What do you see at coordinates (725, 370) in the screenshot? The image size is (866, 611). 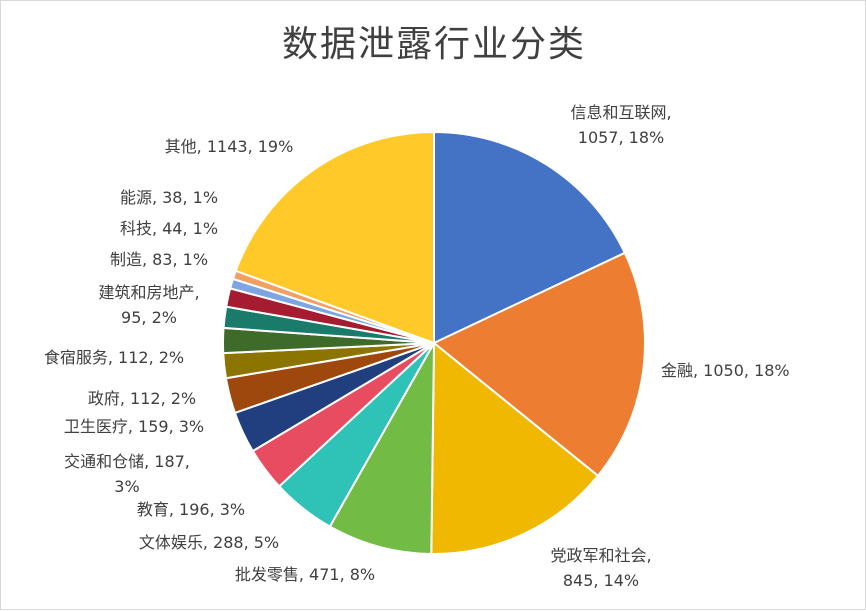 I see `slice-label-2: 金融, 1050, 18%` at bounding box center [725, 370].